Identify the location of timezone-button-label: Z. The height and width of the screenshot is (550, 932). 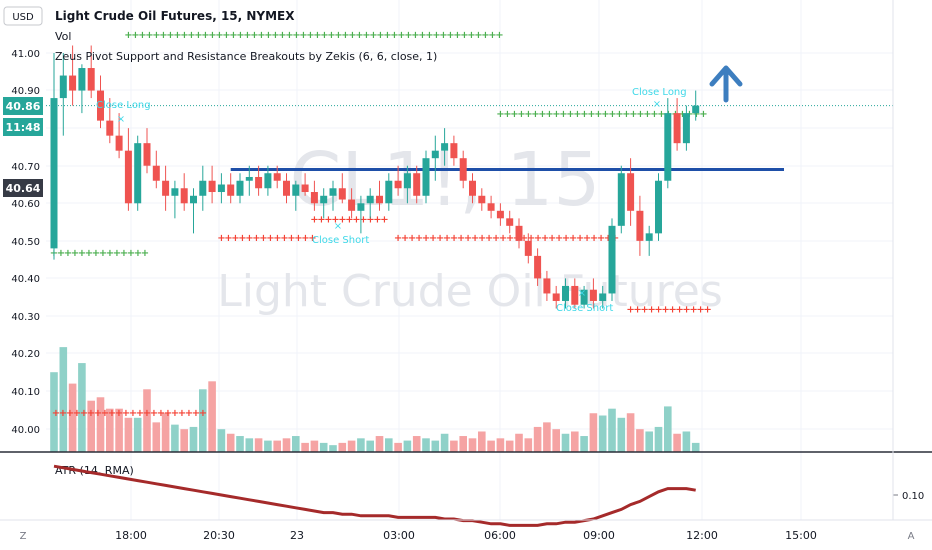
(23, 536).